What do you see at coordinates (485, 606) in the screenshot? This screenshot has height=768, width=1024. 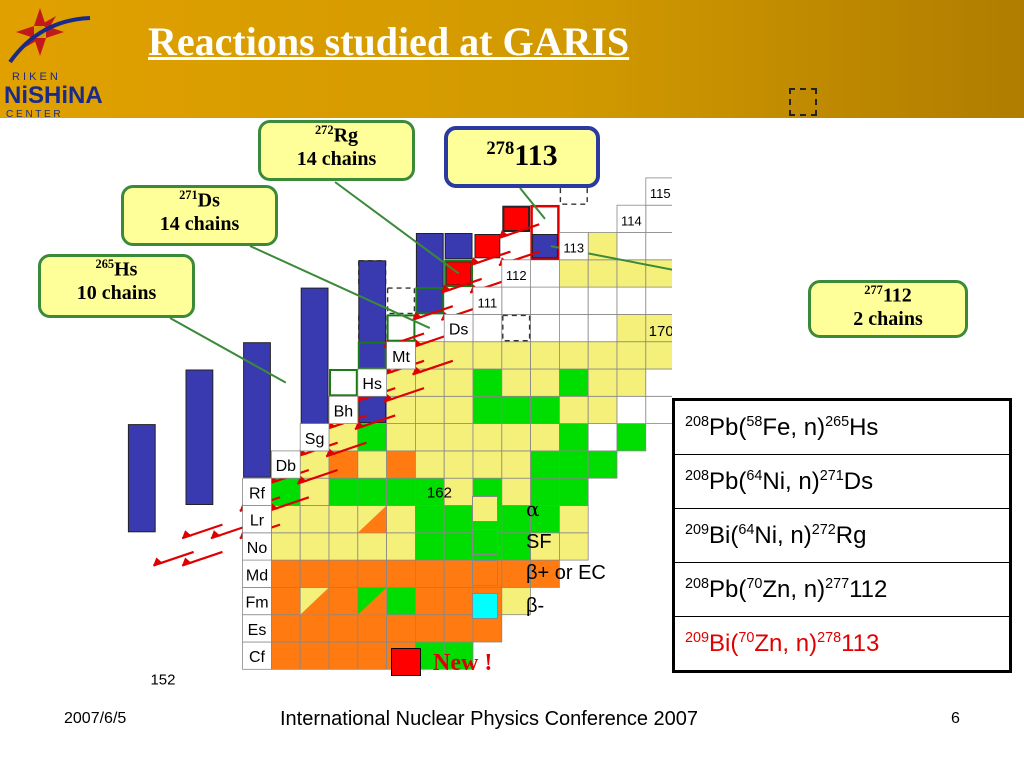 I see `legend-swatch-beta-minus` at bounding box center [485, 606].